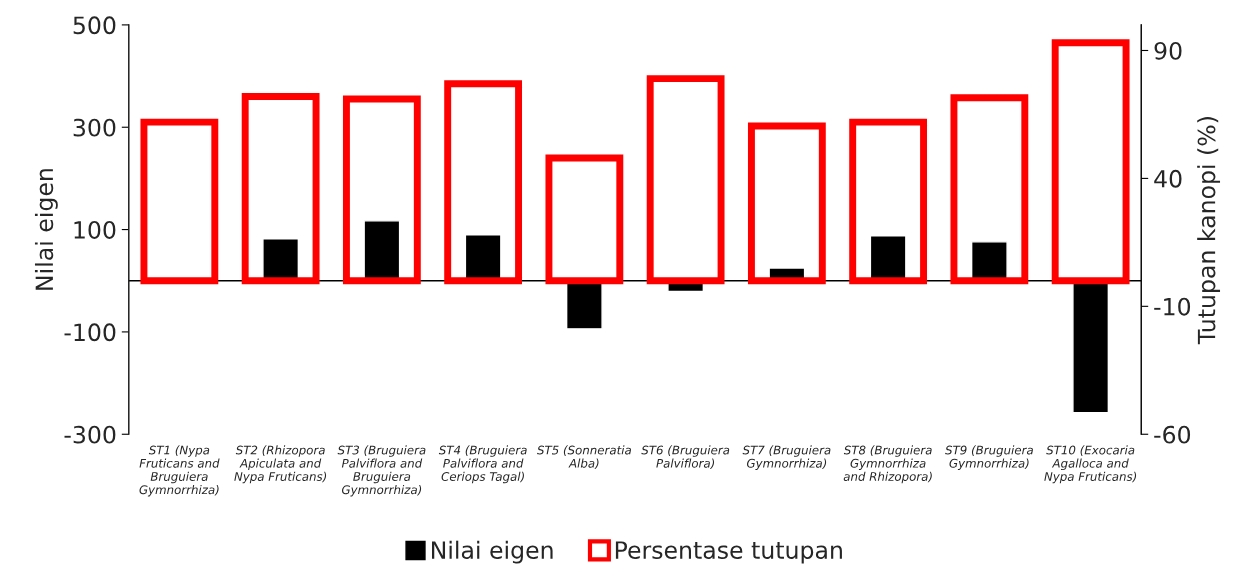  Describe the element at coordinates (90, 434) in the screenshot. I see `y-tick-label: -300` at that location.